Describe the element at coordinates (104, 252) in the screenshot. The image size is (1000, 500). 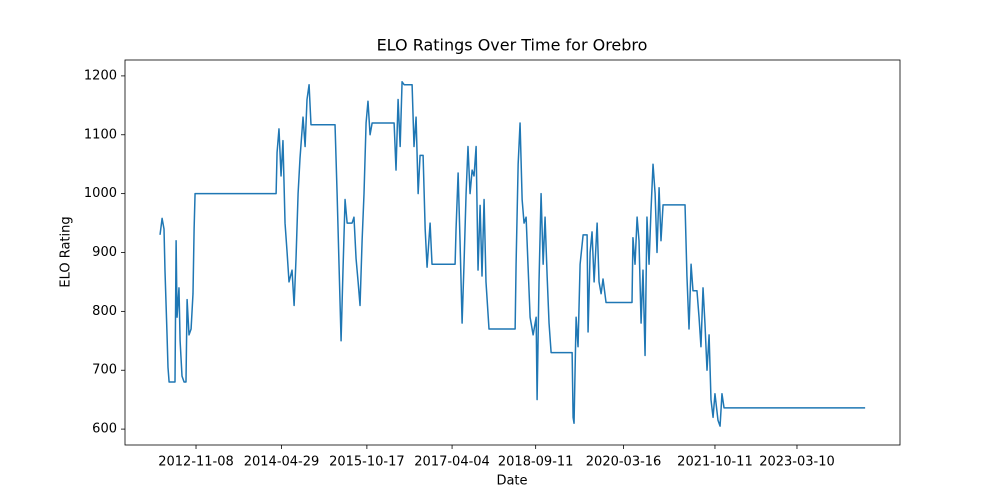
I see `y-tick-label: 900` at that location.